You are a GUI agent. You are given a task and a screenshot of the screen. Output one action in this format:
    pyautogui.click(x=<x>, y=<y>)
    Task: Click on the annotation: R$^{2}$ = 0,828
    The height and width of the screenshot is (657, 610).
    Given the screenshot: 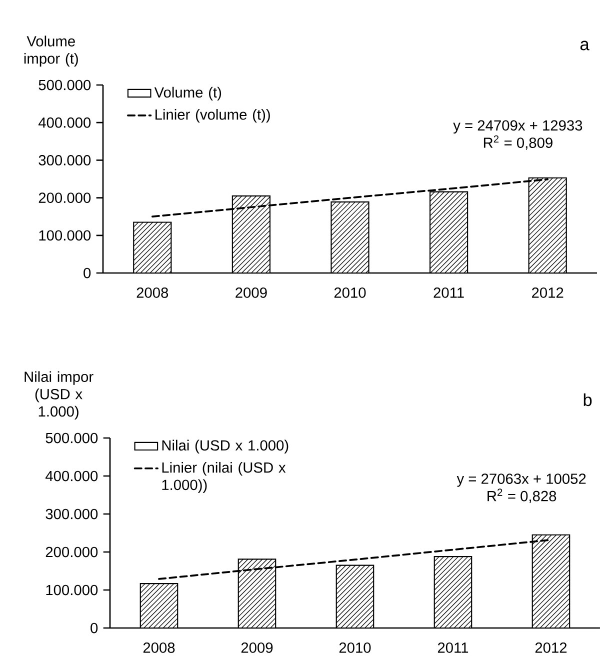 What is the action you would take?
    pyautogui.click(x=522, y=496)
    